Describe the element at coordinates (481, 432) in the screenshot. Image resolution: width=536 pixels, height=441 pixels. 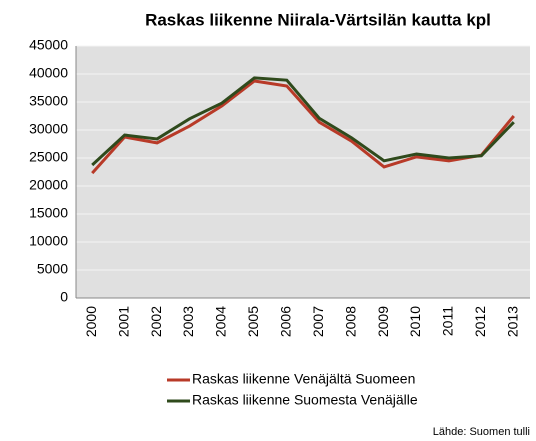
I see `source: Lähde: Suomen tulli` at that location.